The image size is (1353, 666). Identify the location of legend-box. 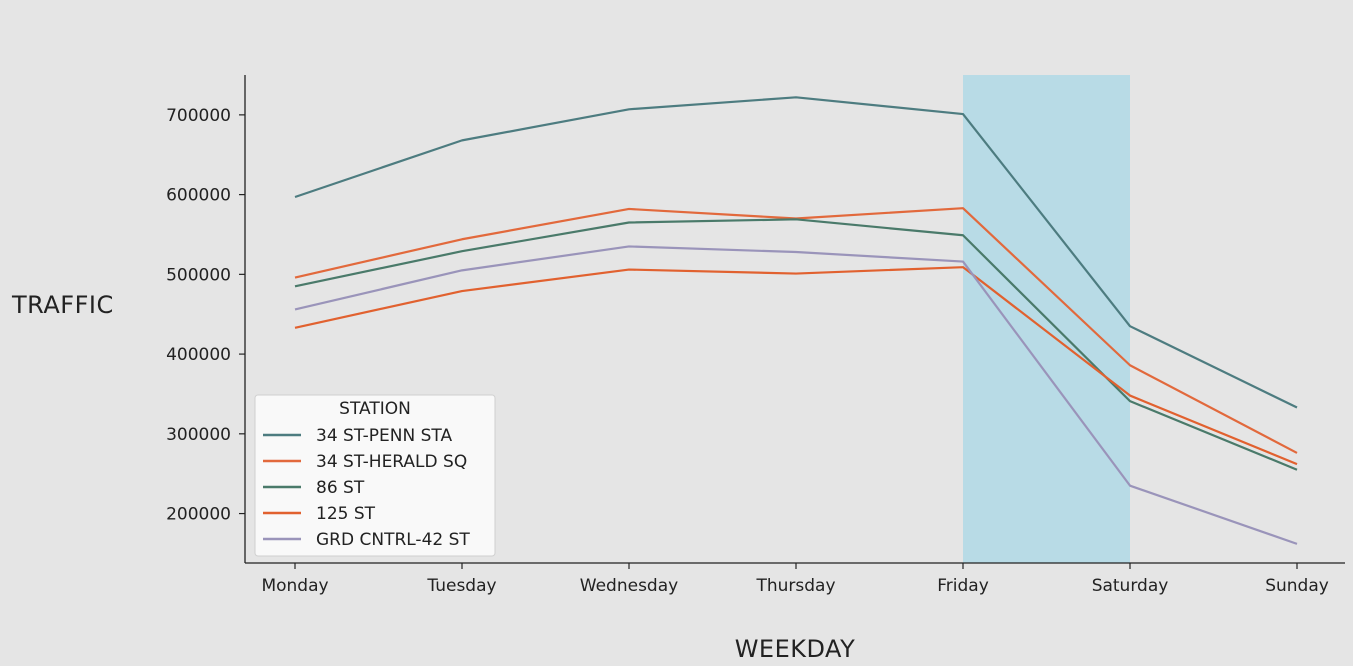
(375, 475).